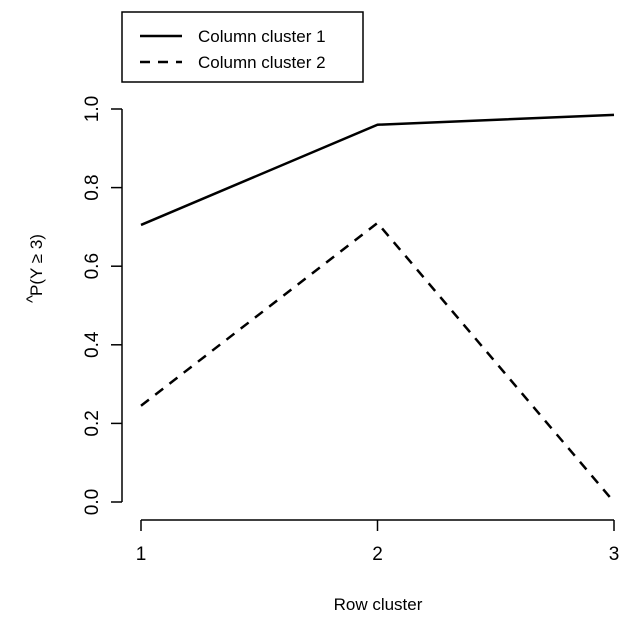 The image size is (622, 620). What do you see at coordinates (32, 299) in the screenshot?
I see `y-axis-title-hat: ^` at bounding box center [32, 299].